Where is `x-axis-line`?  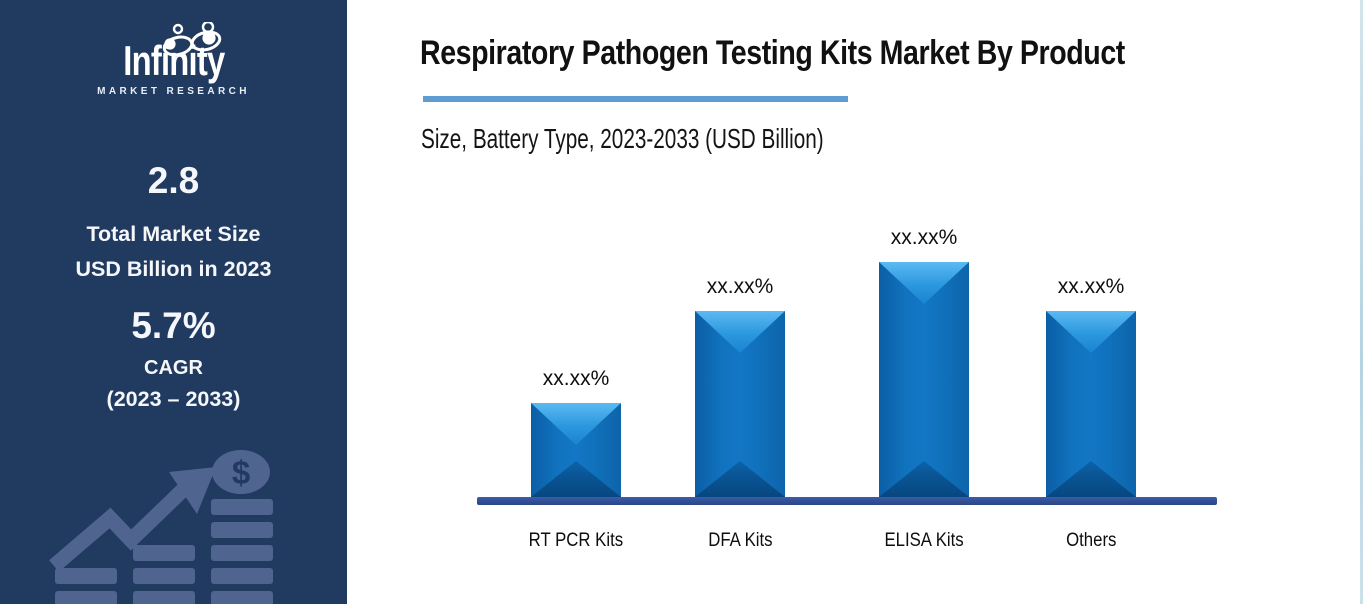 x-axis-line is located at coordinates (847, 501).